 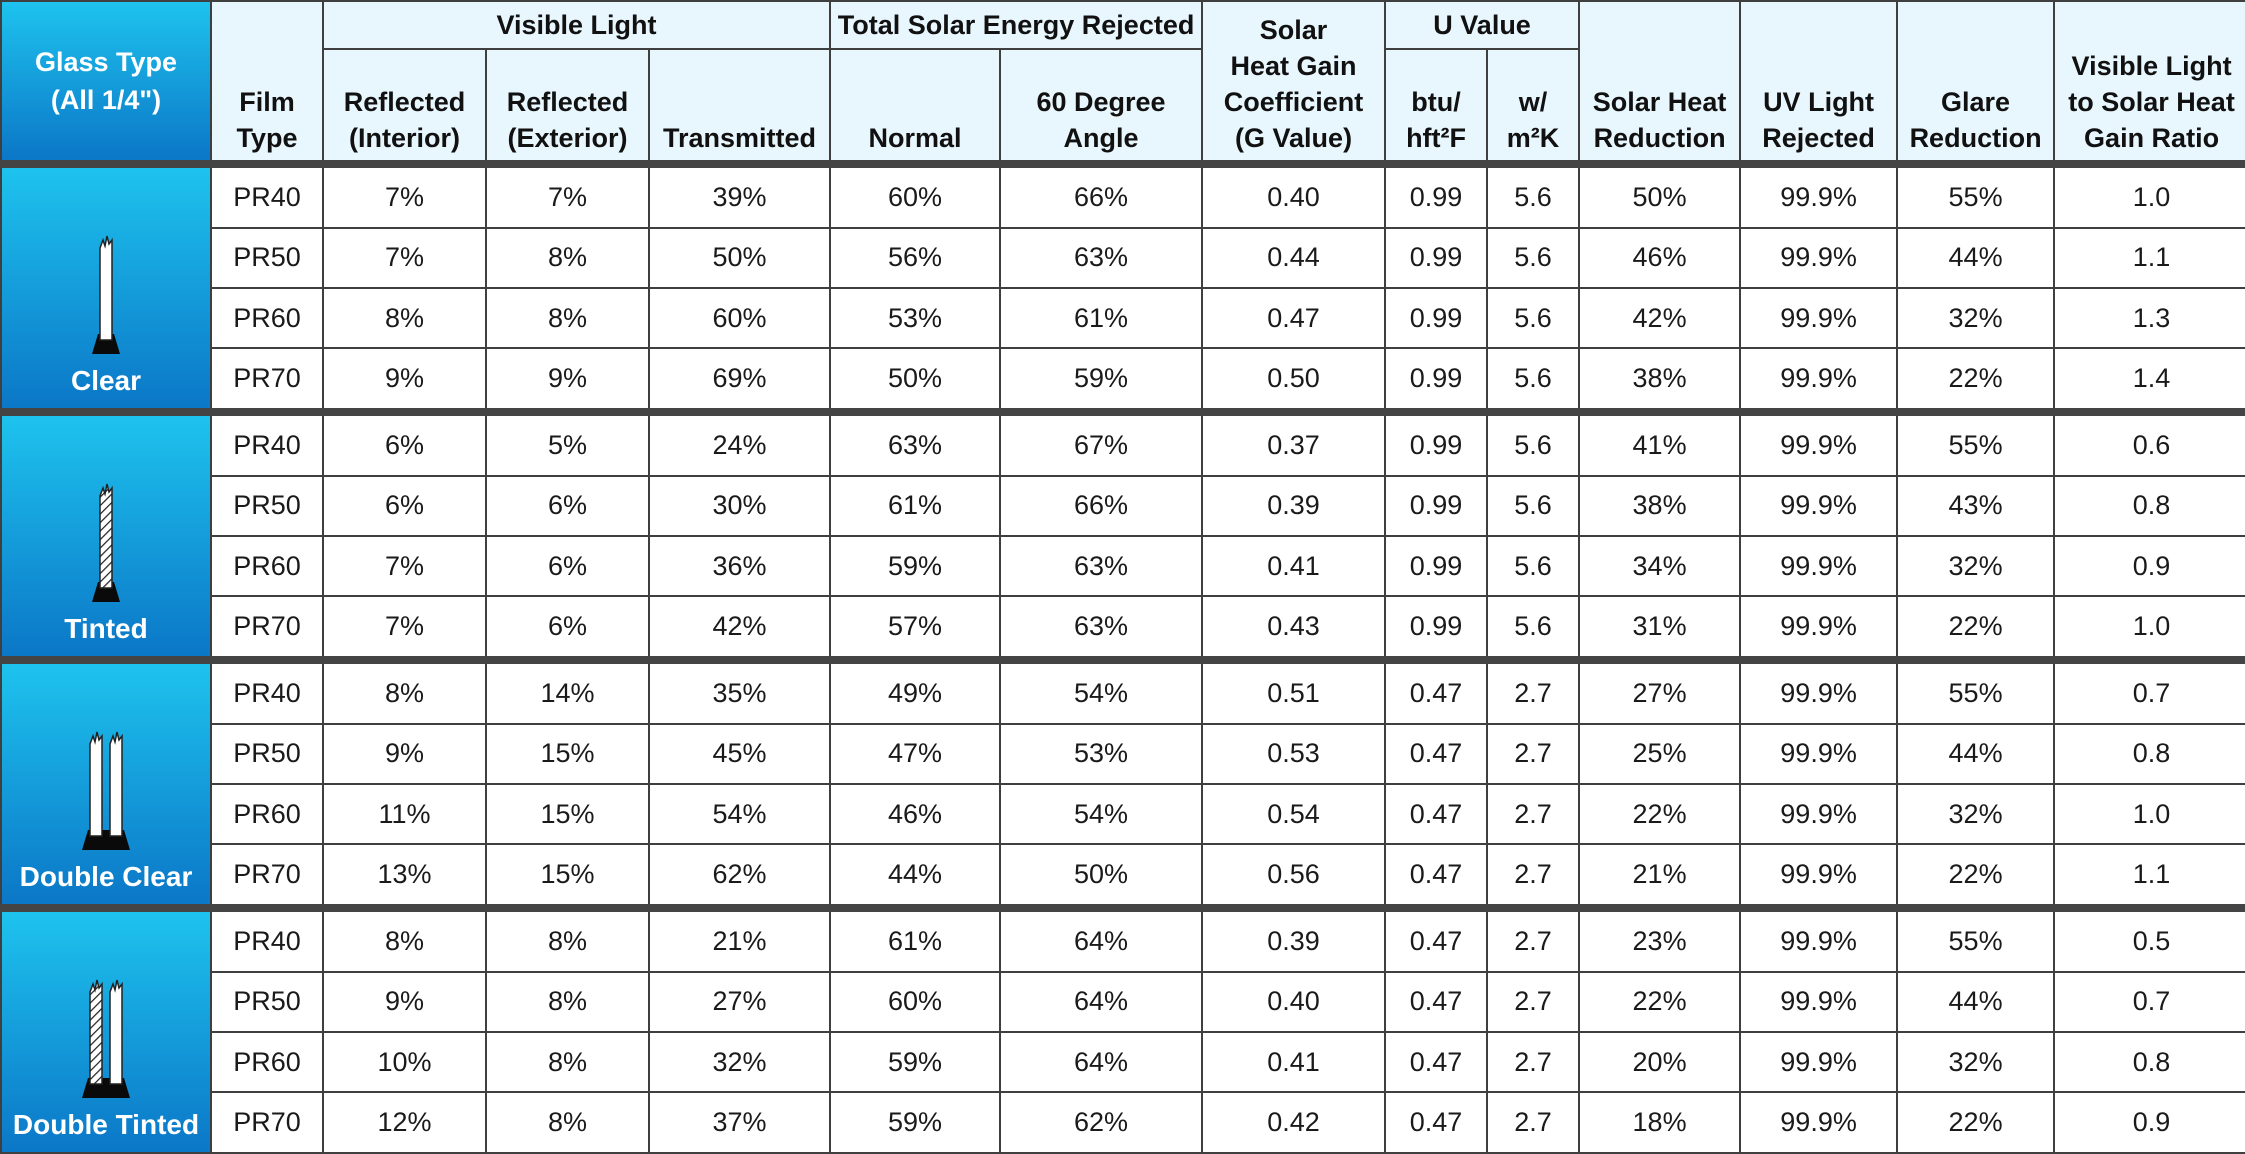 I want to click on u-value-btu-cell: 0.47, so click(x=1436, y=690).